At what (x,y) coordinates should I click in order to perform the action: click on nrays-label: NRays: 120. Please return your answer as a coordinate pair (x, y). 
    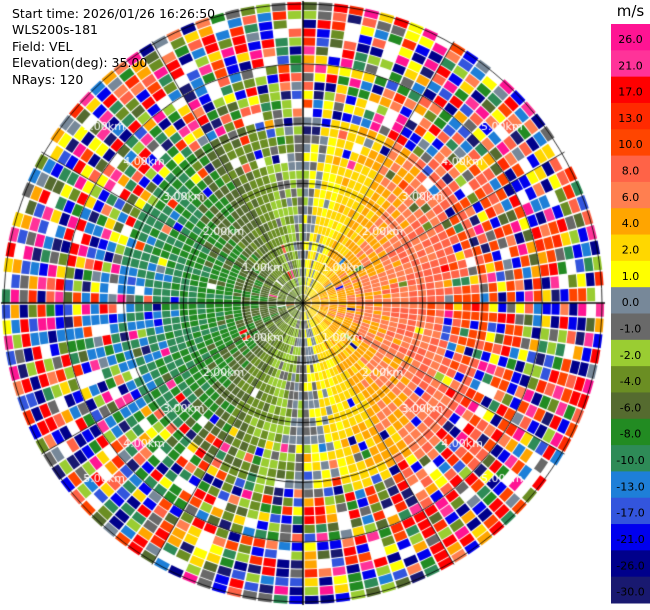
    Looking at the image, I should click on (48, 79).